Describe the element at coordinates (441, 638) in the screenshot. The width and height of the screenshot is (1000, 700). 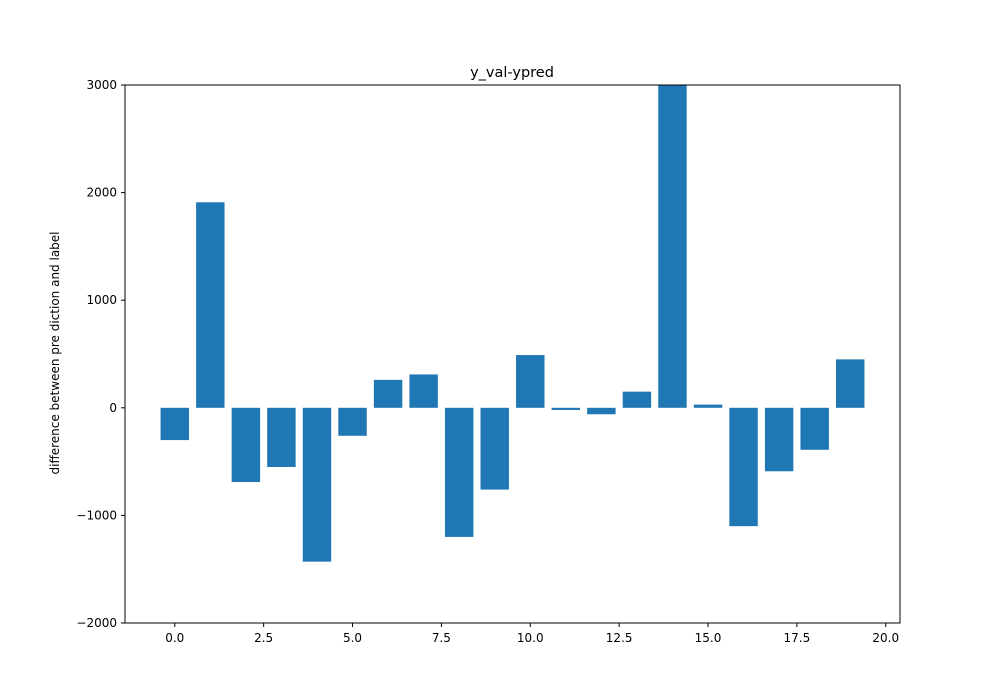
I see `x-tick-label: 7.5` at that location.